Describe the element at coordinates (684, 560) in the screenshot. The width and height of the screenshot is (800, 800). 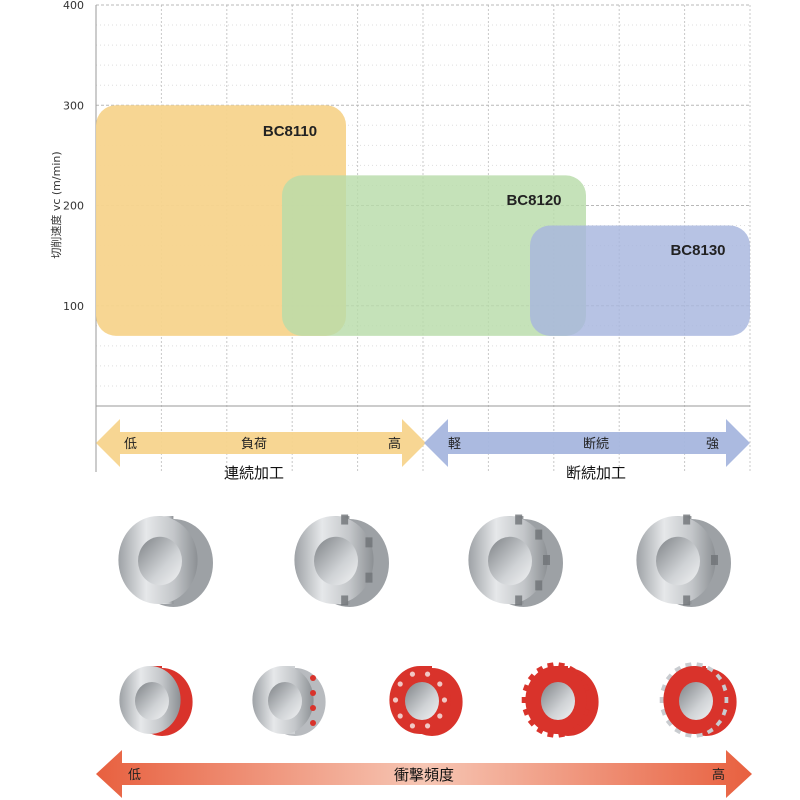
I see `workpiece-cut-ring` at that location.